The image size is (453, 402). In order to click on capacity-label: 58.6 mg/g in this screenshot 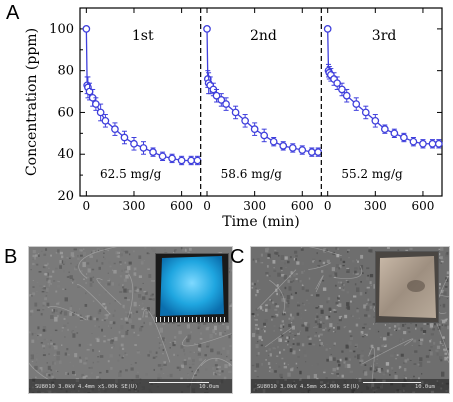, I will do `click(252, 174)`.